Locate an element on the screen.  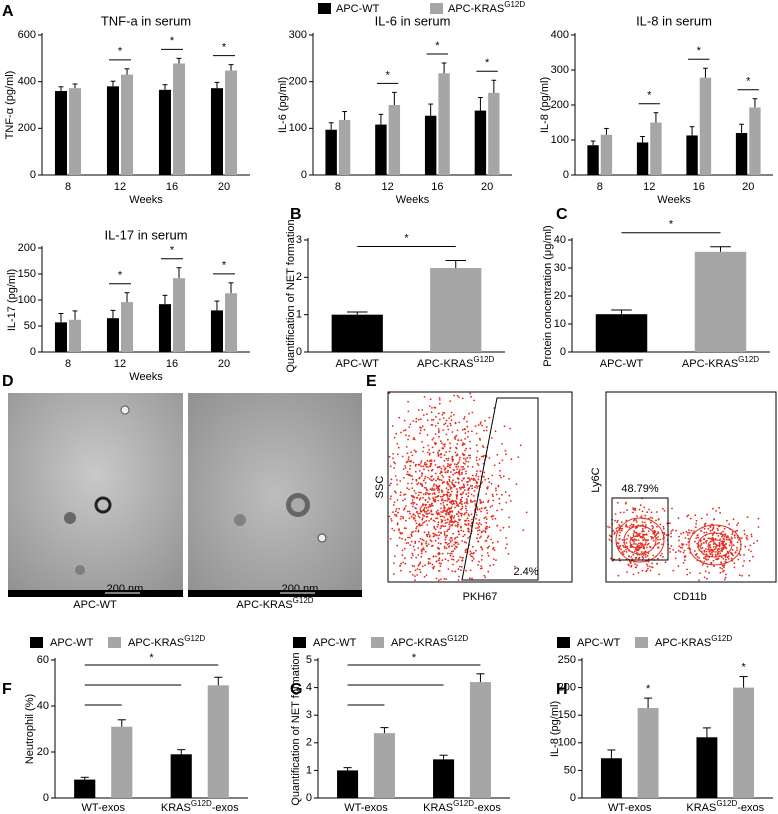
gate-label: 2.4% is located at coordinates (525, 572).